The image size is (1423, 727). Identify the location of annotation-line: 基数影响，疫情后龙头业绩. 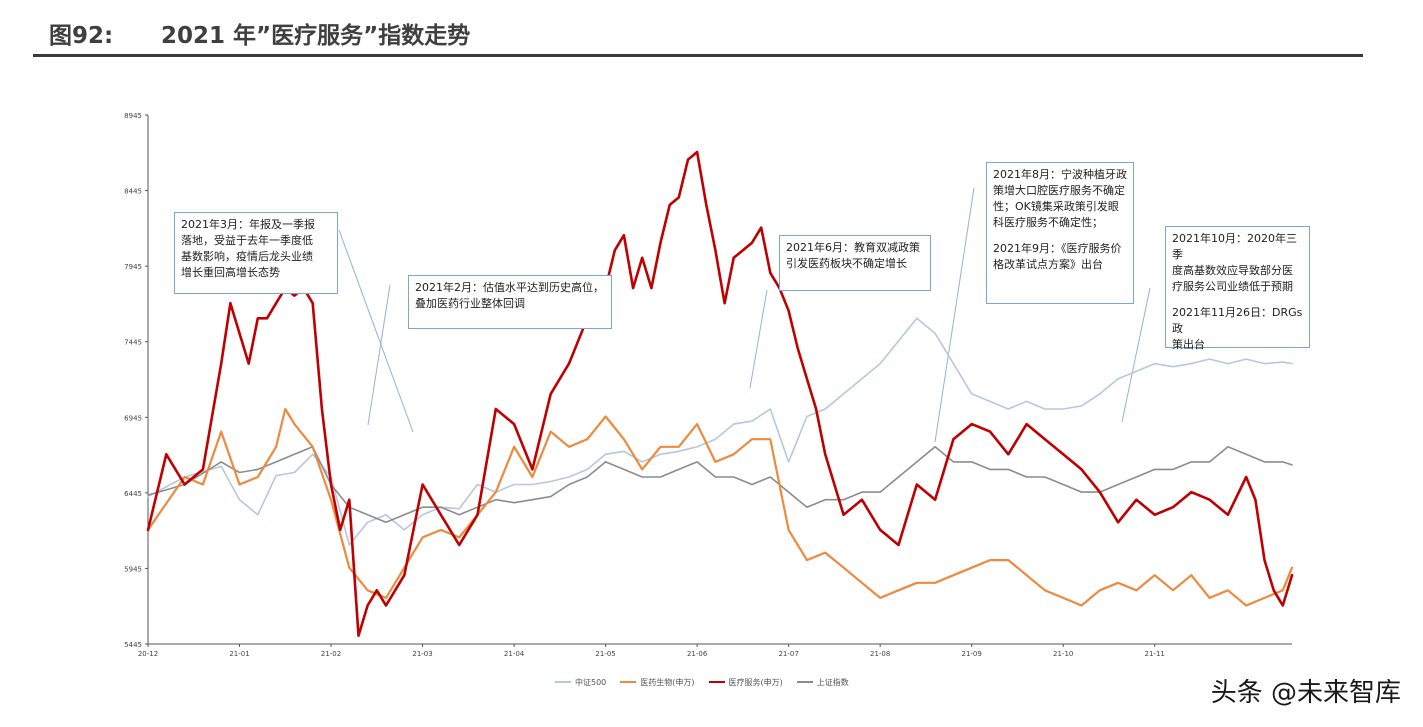
(247, 256).